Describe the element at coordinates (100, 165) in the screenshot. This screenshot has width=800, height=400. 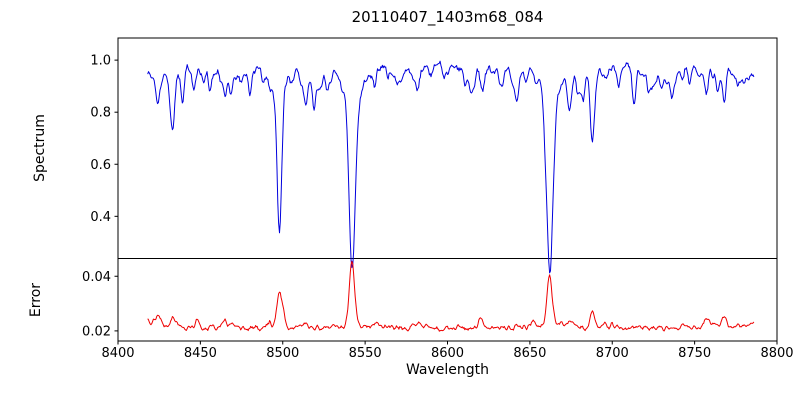
I see `spectrum-y-tick-label: 0.6` at that location.